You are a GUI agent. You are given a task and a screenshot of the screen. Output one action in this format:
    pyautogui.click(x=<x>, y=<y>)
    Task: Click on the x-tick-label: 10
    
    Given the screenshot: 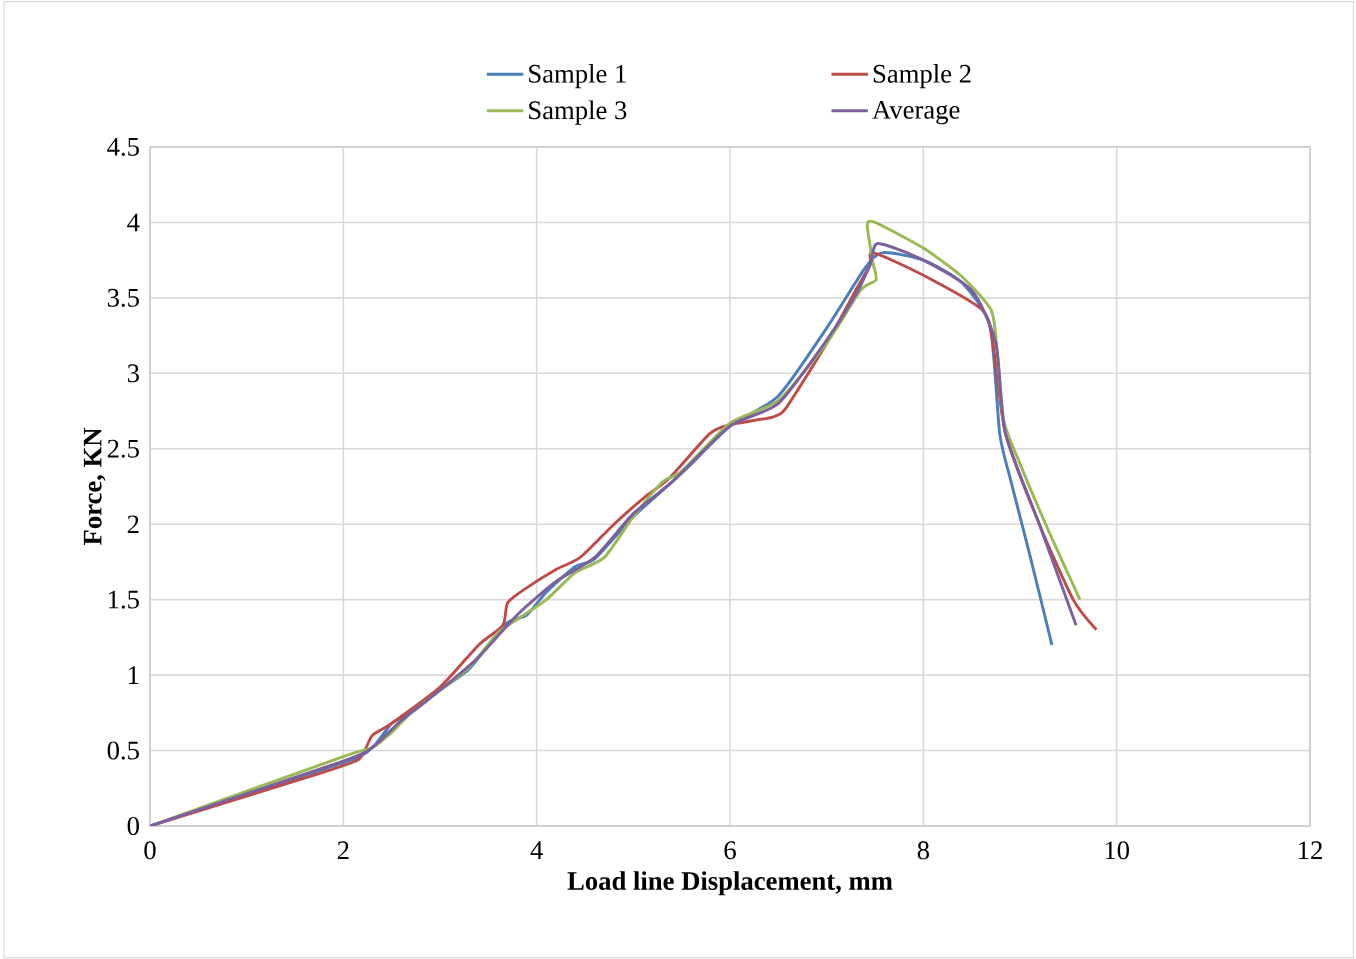 What is the action you would take?
    pyautogui.click(x=1117, y=850)
    